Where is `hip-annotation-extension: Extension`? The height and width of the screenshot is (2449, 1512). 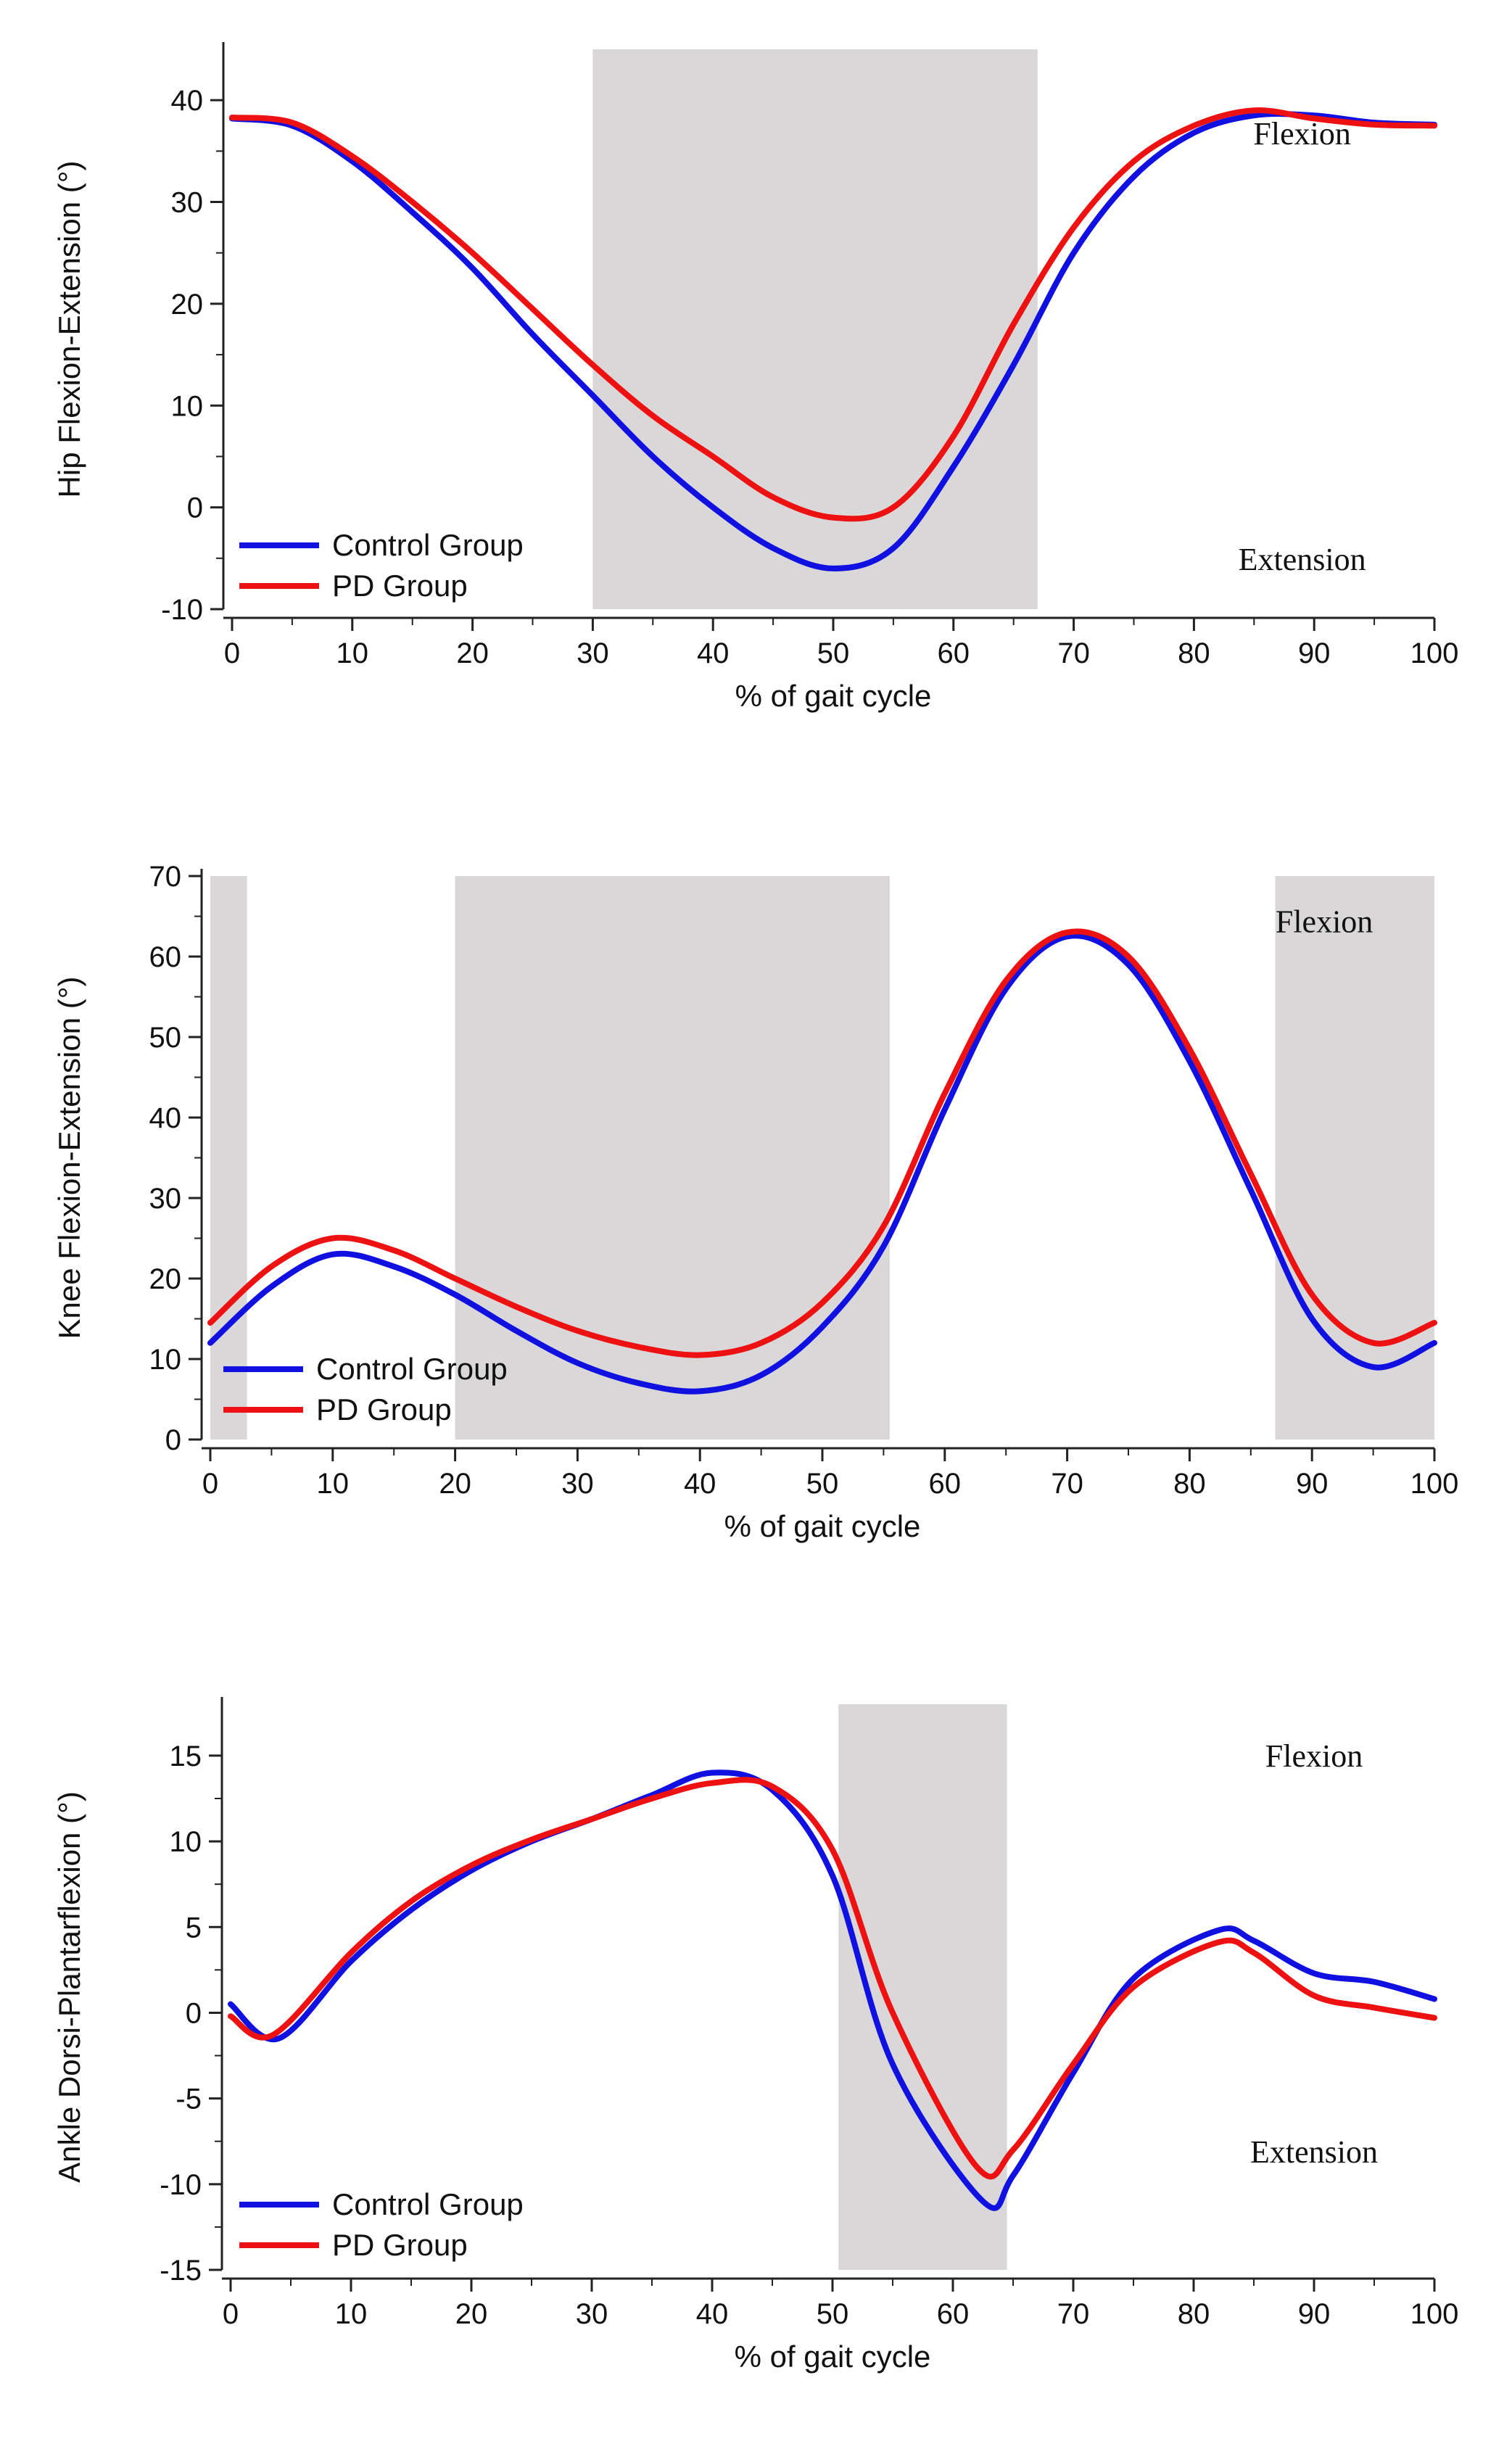
hip-annotation-extension: Extension is located at coordinates (1302, 559).